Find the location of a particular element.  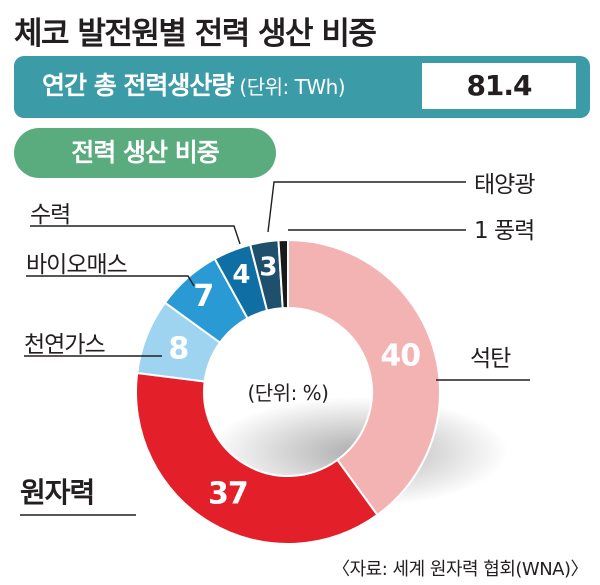

total-production-label: 연간 총 전력생산량 (단위: TWh) is located at coordinates (194, 86).